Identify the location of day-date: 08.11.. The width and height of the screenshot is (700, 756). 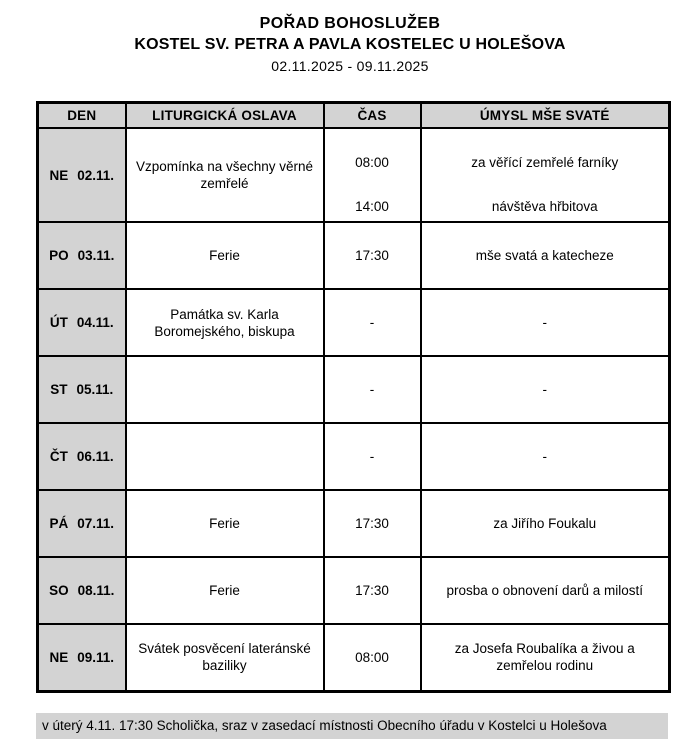
(96, 590).